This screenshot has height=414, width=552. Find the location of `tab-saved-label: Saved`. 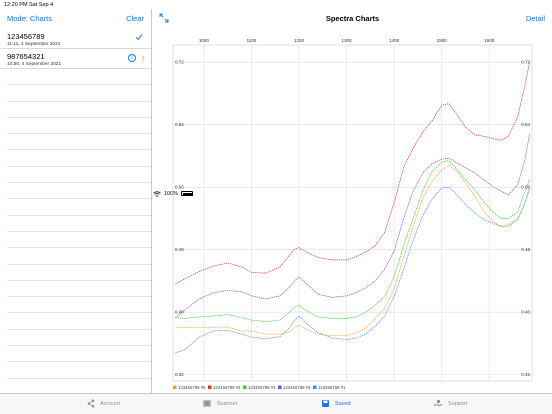

tab-saved-label: Saved is located at coordinates (343, 403).